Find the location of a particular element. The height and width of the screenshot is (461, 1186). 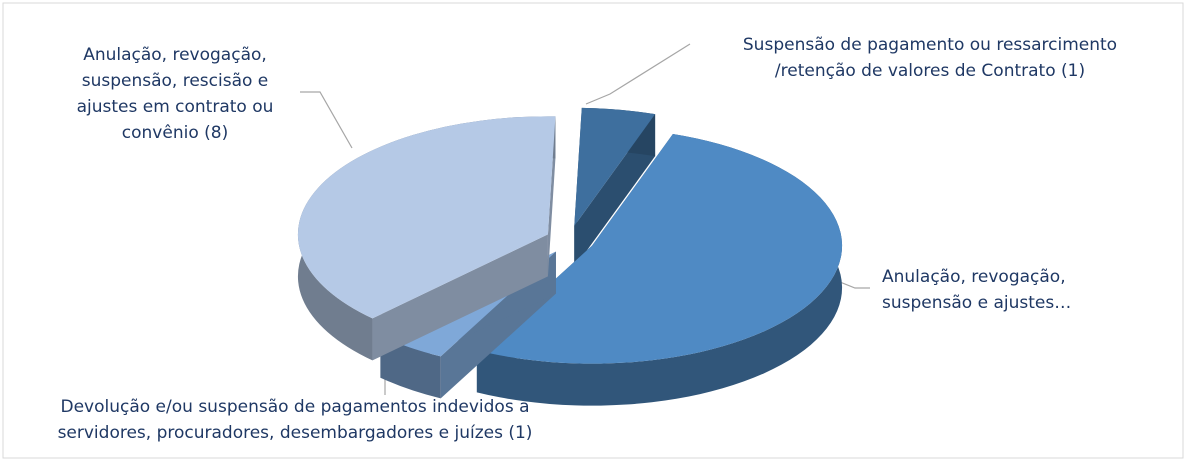

slice-label: ajustes em contrato ou is located at coordinates (175, 107).